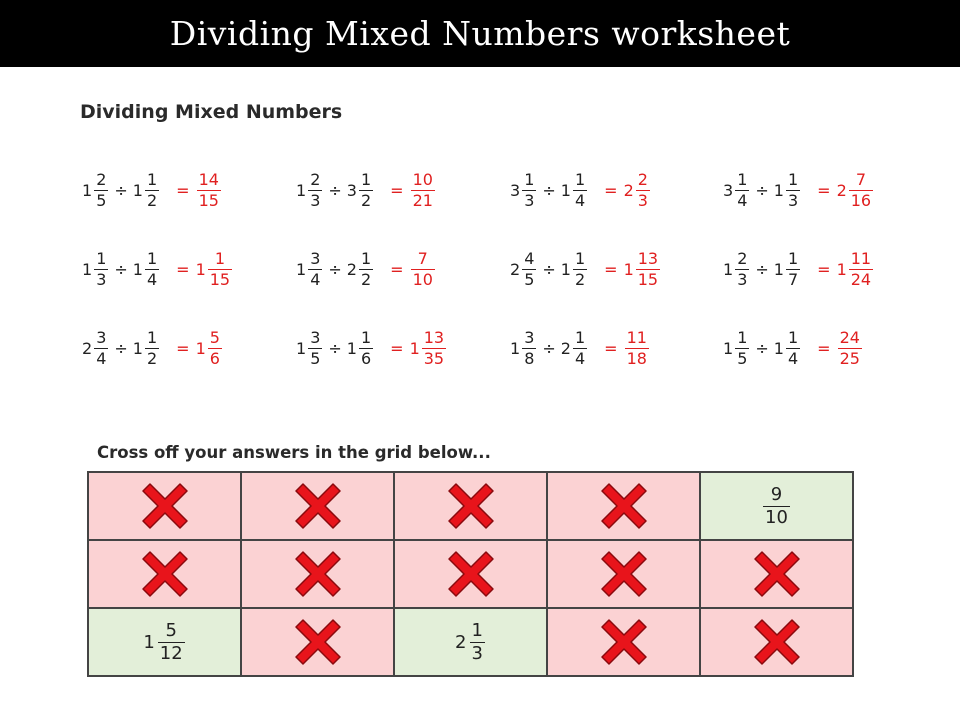  I want to click on answer-numerator: 2, so click(642, 179).